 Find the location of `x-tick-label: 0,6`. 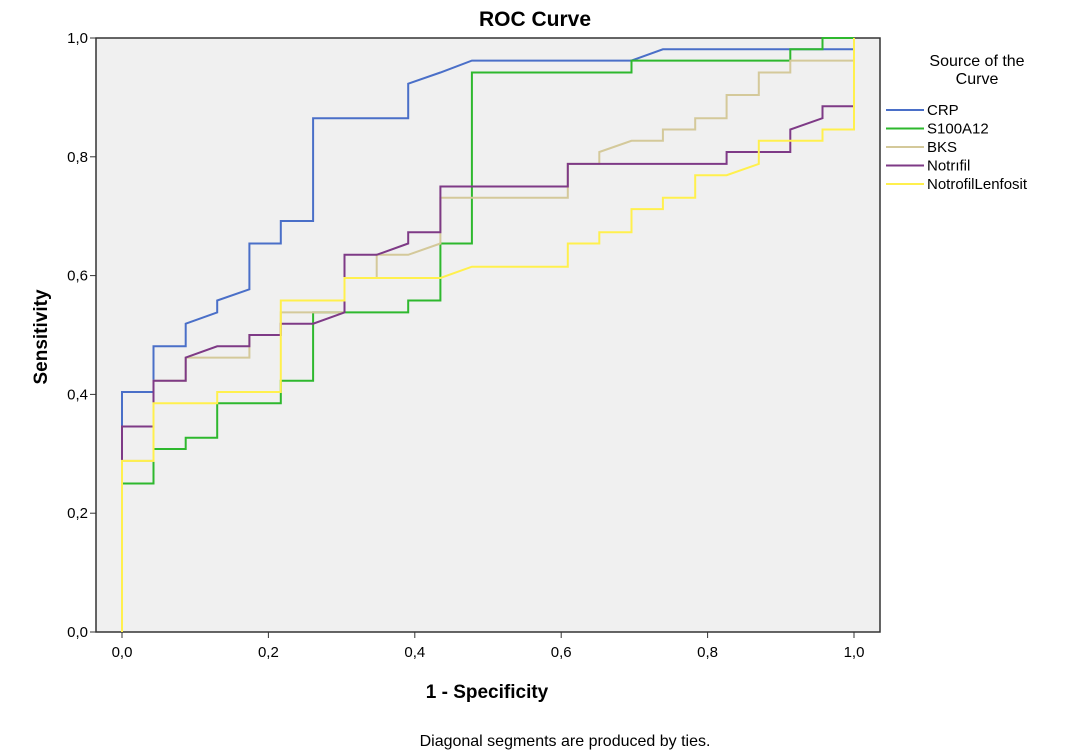

x-tick-label: 0,6 is located at coordinates (561, 652).